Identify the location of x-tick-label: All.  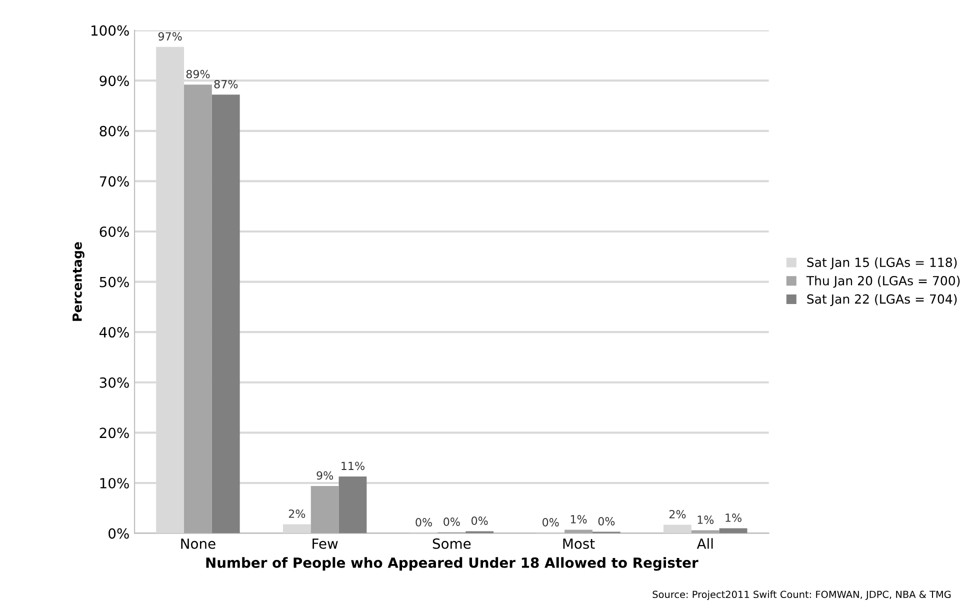
(704, 543).